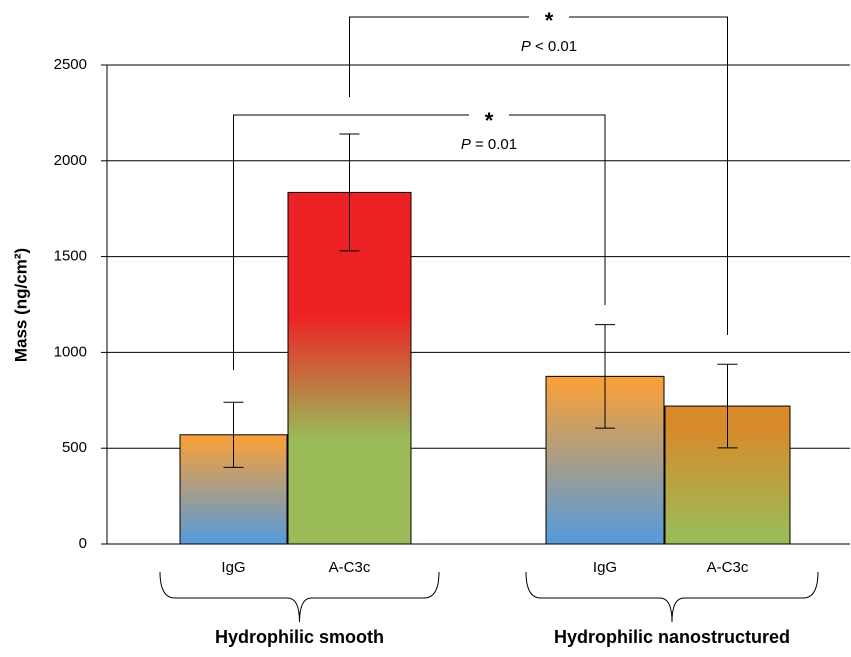 Image resolution: width=851 pixels, height=657 pixels. Describe the element at coordinates (556, 46) in the screenshot. I see `p-text: < 0.01` at that location.